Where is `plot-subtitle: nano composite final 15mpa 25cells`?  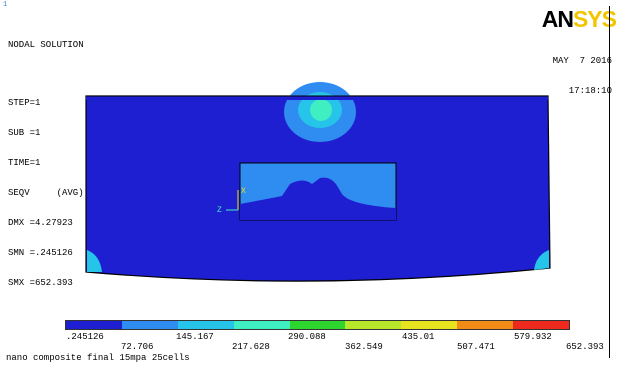 plot-subtitle: nano composite final 15mpa 25cells is located at coordinates (98, 358).